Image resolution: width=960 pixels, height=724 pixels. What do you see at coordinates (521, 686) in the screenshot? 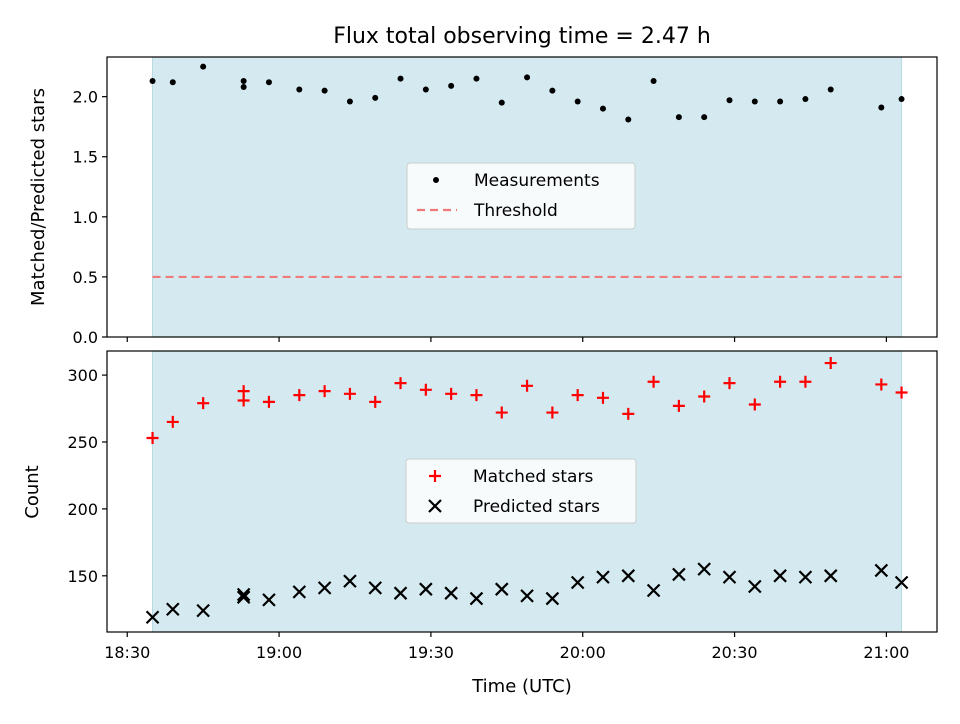
I see `x-axis-label: Time (UTC)` at bounding box center [521, 686].